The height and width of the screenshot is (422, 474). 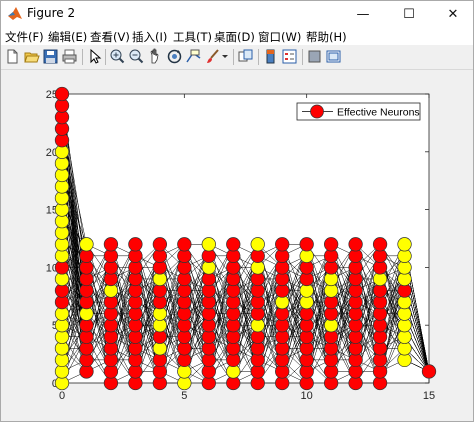 I want to click on edit-plot-arrow-icon, so click(x=94, y=56).